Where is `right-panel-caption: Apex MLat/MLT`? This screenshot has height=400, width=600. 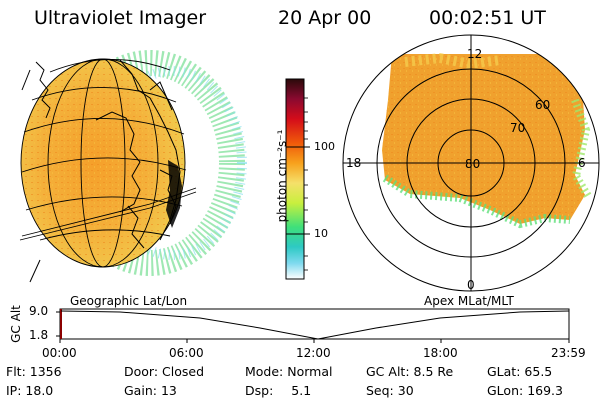 right-panel-caption: Apex MLat/MLT is located at coordinates (469, 301).